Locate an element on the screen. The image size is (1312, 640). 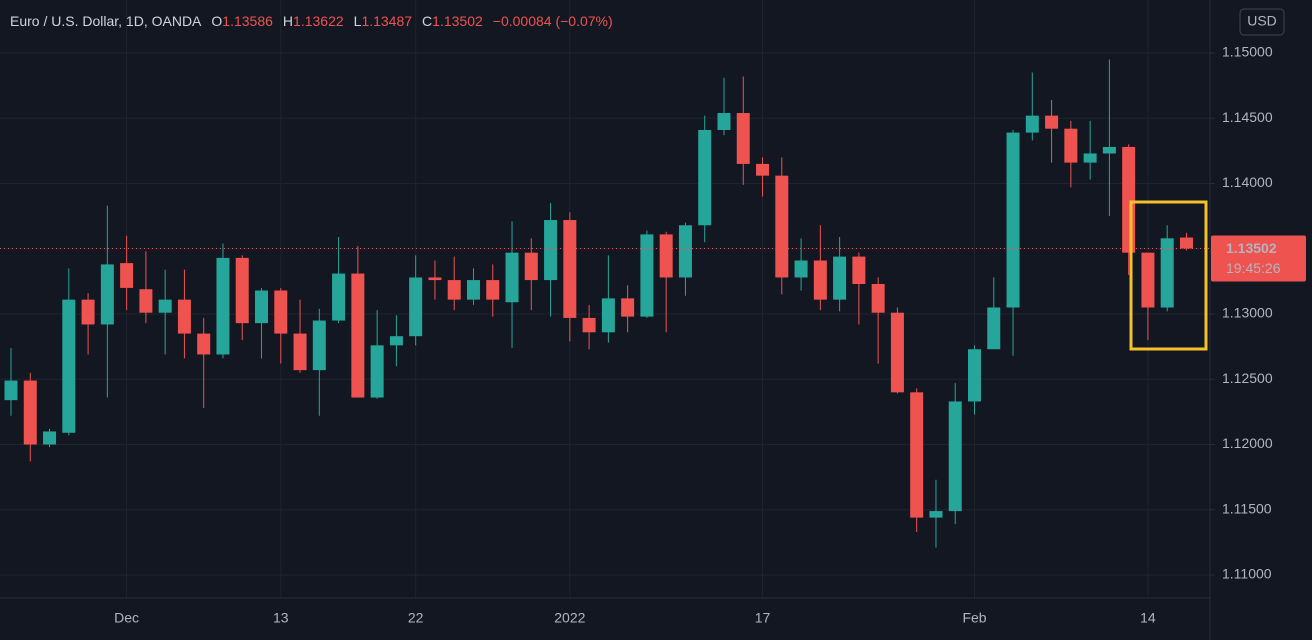
last-price-label: 1.13502 is located at coordinates (1251, 248).